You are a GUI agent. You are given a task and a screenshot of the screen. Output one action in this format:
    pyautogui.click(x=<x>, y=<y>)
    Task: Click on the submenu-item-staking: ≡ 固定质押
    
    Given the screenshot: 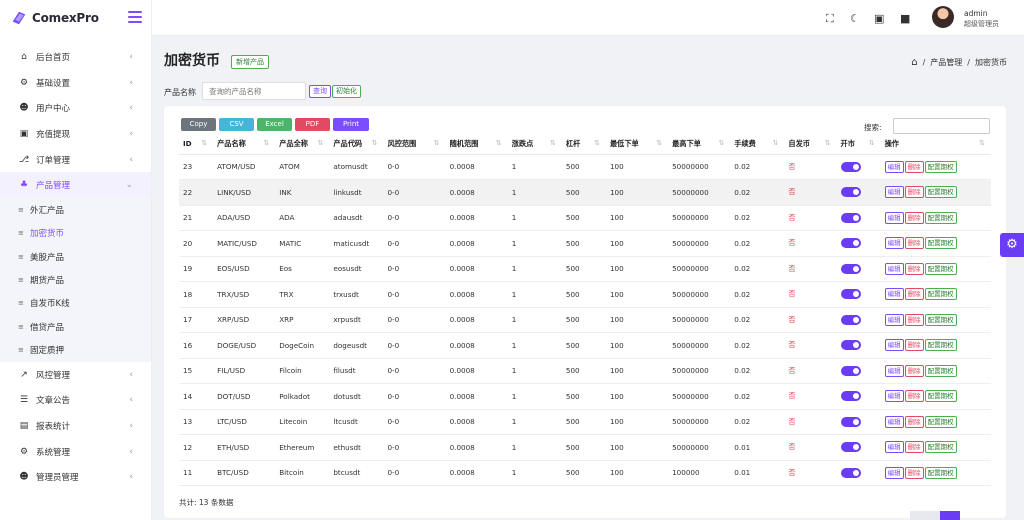 What is the action you would take?
    pyautogui.click(x=75, y=349)
    